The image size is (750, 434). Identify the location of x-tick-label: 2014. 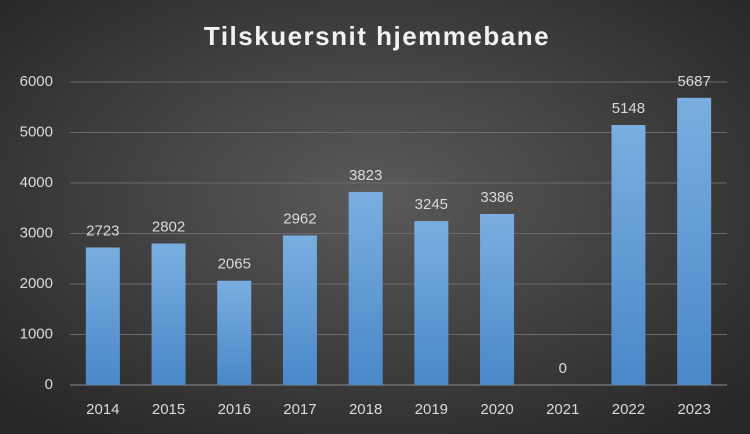
(102, 409).